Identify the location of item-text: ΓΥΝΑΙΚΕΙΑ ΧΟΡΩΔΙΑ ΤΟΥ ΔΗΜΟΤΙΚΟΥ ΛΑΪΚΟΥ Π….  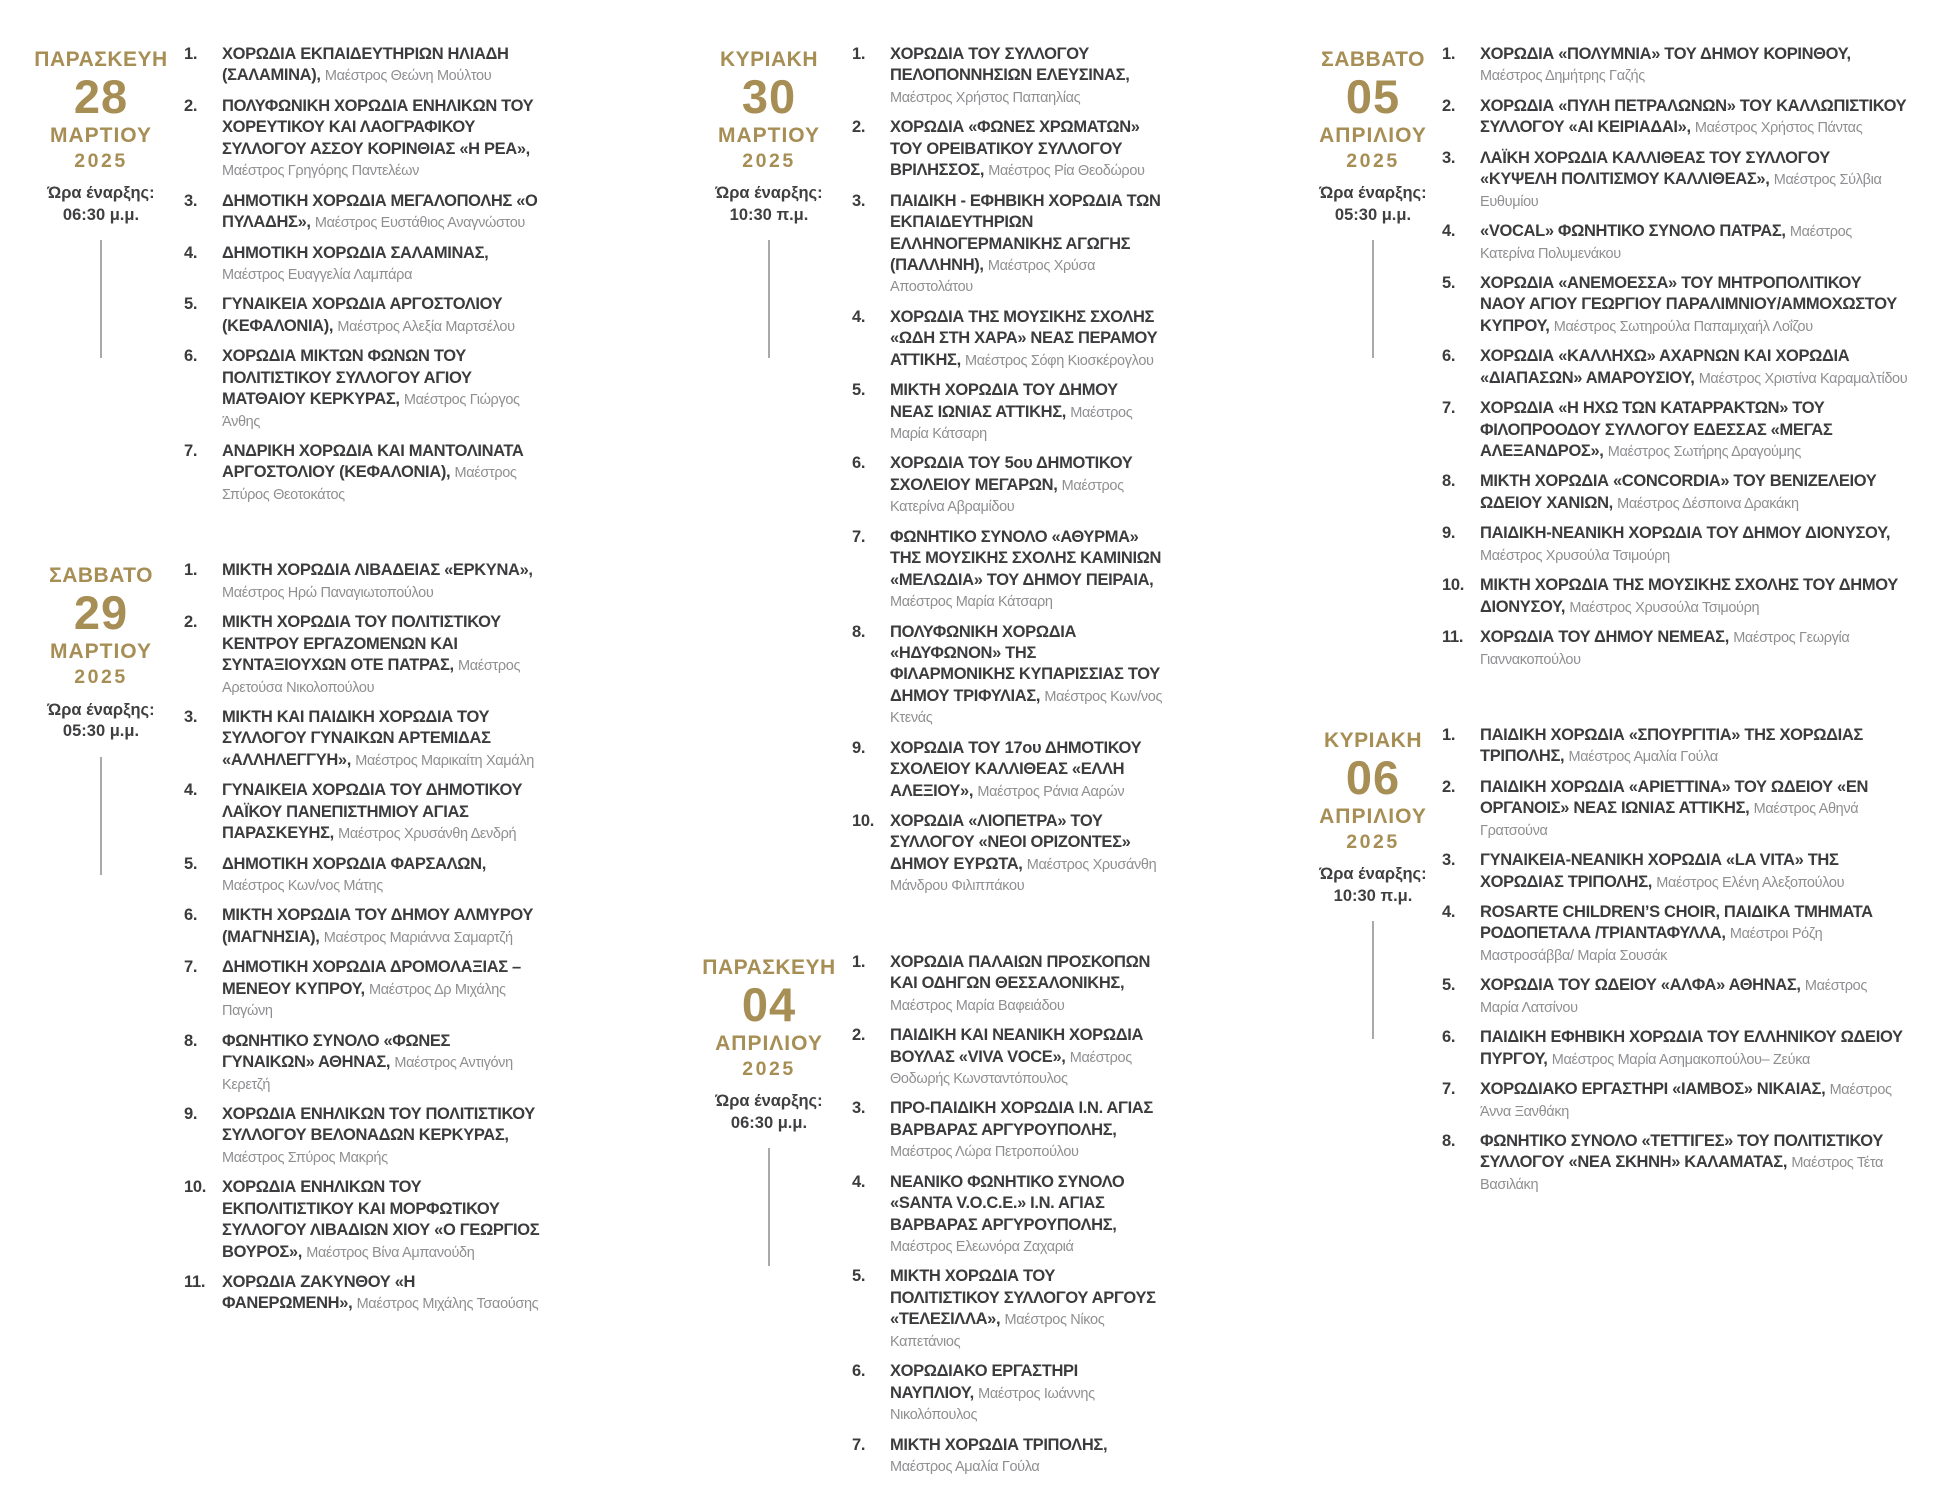
(384, 812).